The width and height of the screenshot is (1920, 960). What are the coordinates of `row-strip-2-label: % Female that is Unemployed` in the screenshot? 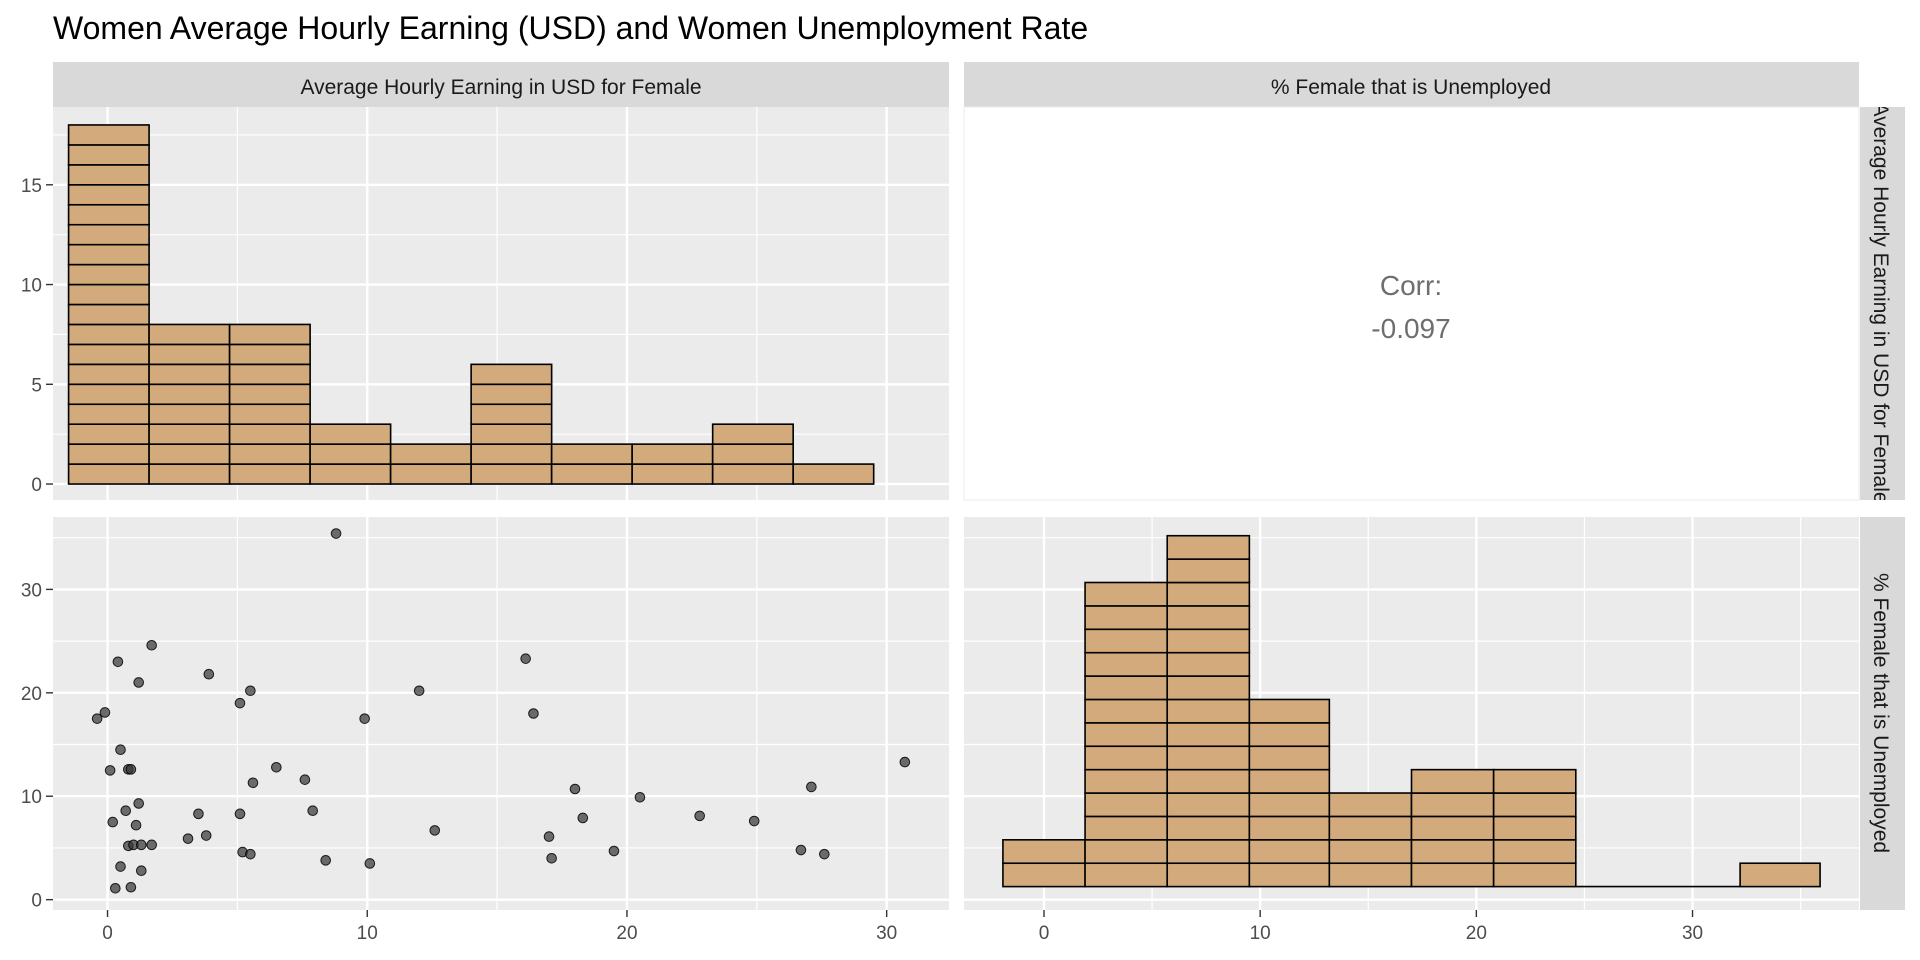 It's located at (1880, 713).